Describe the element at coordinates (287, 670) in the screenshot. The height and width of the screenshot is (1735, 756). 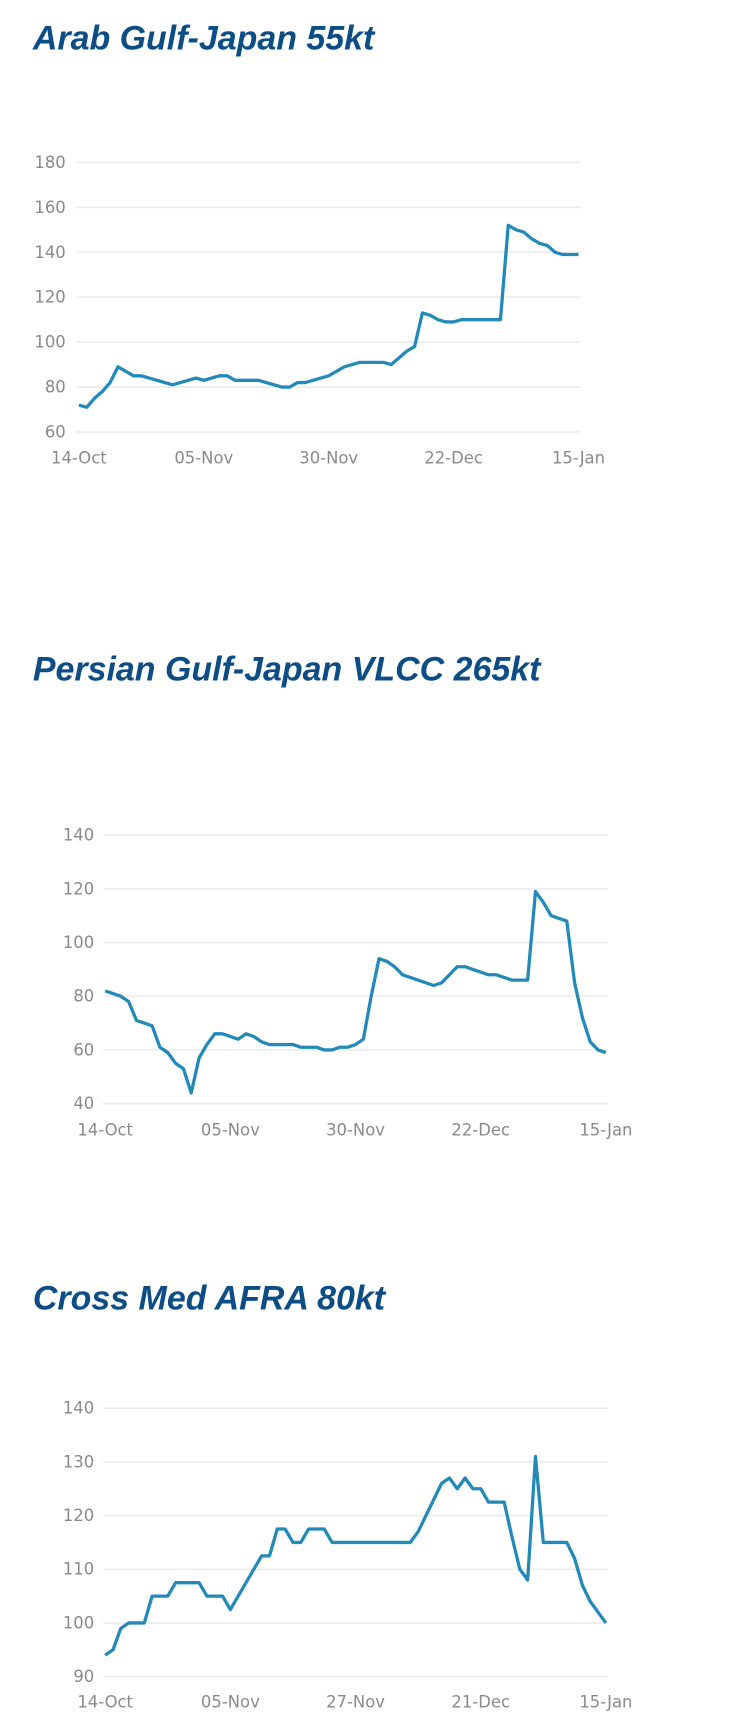
I see `chart-title: Persian Gulf-Japan VLCC 265kt` at that location.